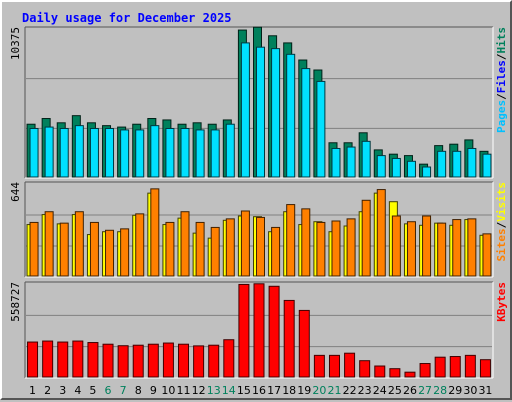 The image size is (512, 402). I want to click on y-max-label: 558727, so click(15, 302).